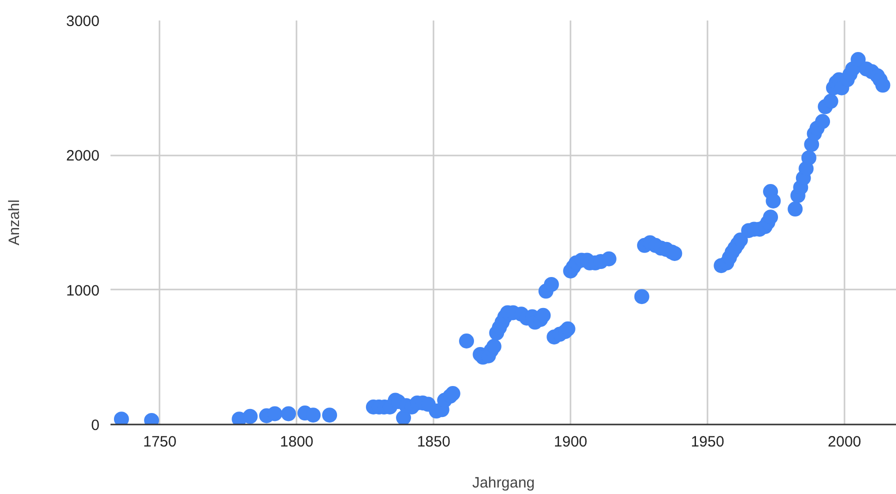 The height and width of the screenshot is (494, 896). Describe the element at coordinates (159, 442) in the screenshot. I see `x-tick-label: 1750` at that location.